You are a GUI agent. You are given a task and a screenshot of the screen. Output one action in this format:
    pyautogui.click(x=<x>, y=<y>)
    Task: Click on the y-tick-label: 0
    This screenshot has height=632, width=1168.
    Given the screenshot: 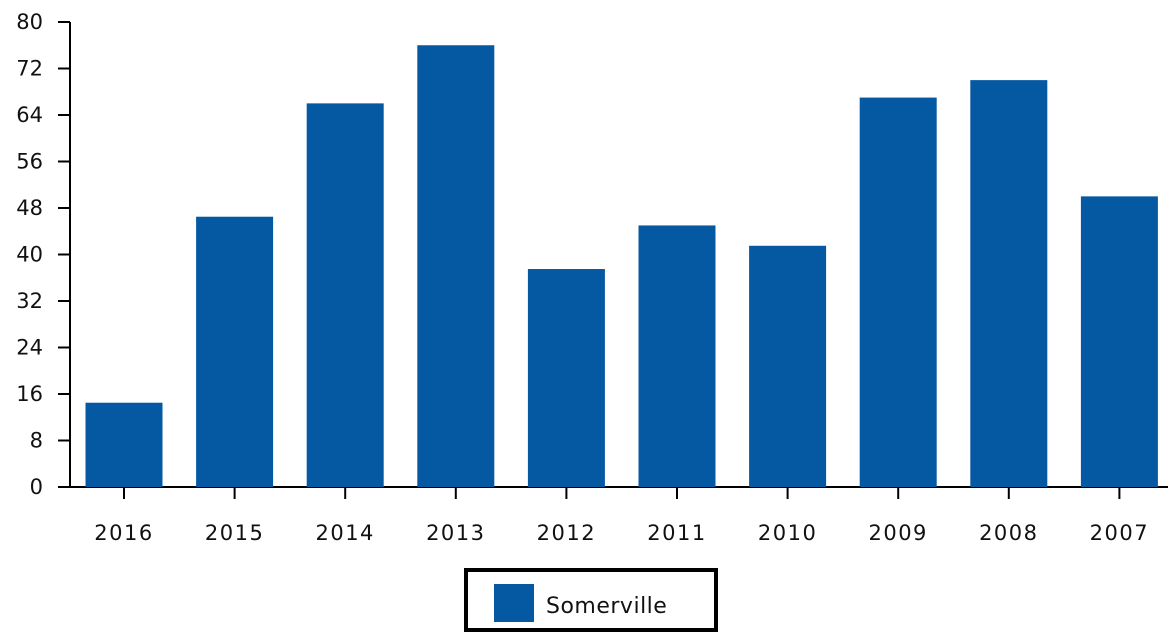 What is the action you would take?
    pyautogui.click(x=36, y=487)
    